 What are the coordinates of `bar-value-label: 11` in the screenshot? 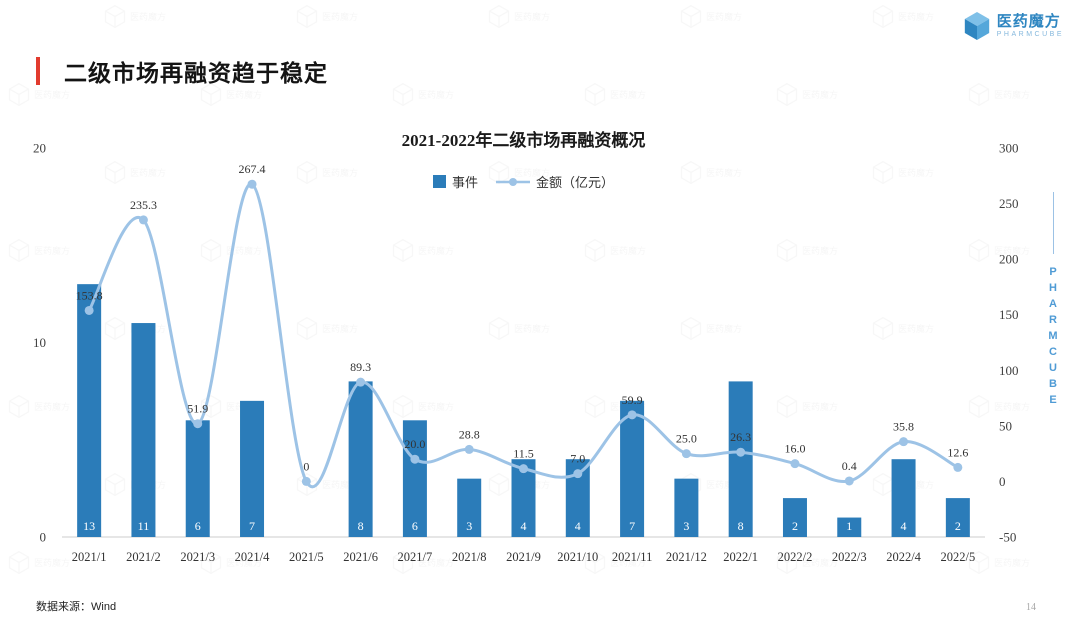 It's located at (144, 526).